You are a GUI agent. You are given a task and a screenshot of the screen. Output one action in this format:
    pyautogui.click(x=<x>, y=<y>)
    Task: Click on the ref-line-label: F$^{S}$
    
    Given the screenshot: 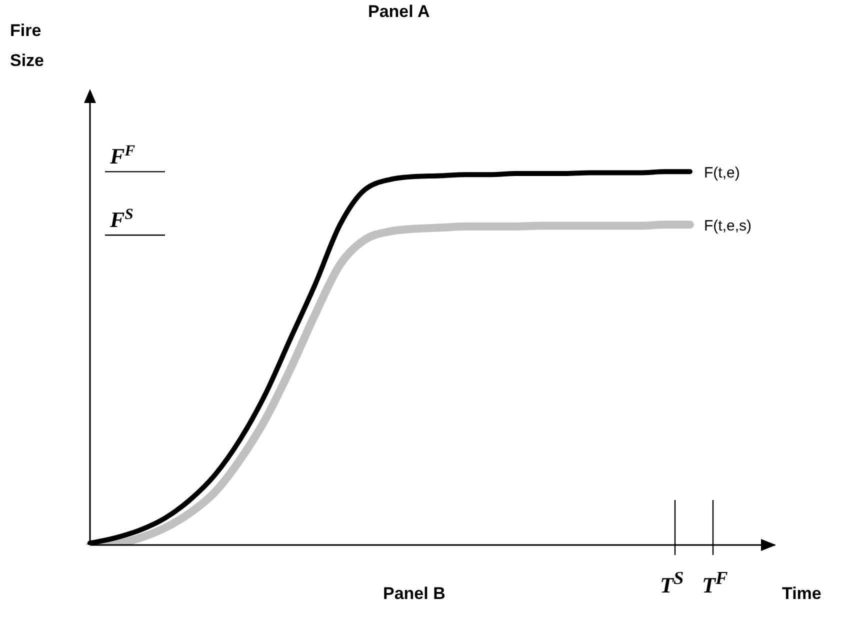 What is the action you would take?
    pyautogui.click(x=121, y=219)
    